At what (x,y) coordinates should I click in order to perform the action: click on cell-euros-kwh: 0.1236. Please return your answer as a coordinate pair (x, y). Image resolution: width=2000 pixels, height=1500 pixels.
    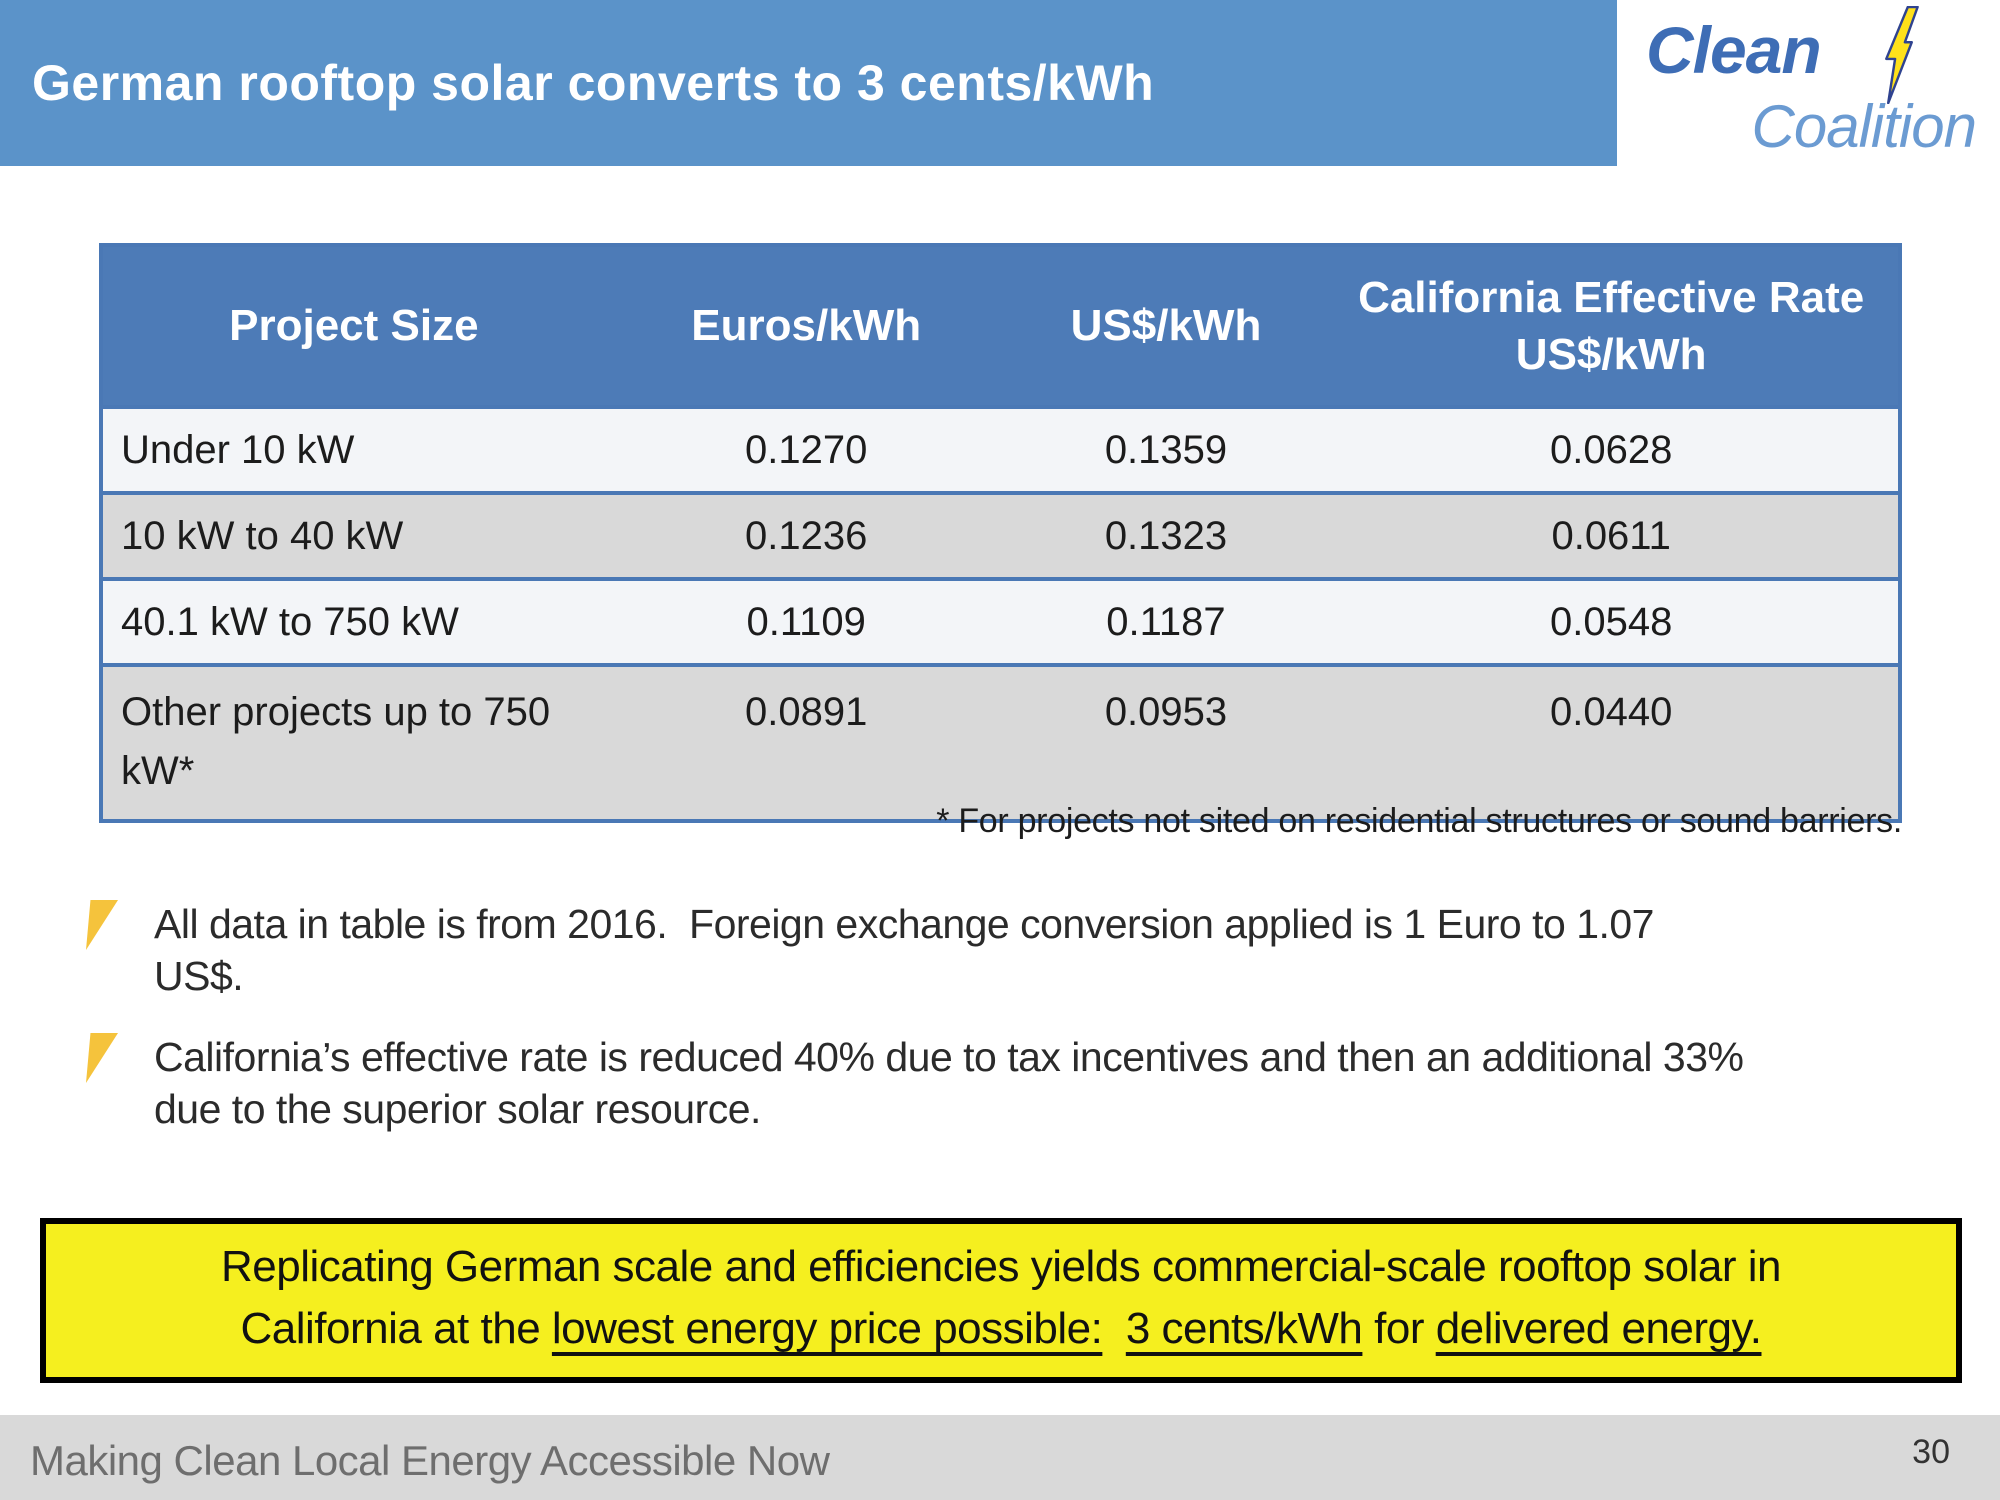
    Looking at the image, I should click on (806, 536).